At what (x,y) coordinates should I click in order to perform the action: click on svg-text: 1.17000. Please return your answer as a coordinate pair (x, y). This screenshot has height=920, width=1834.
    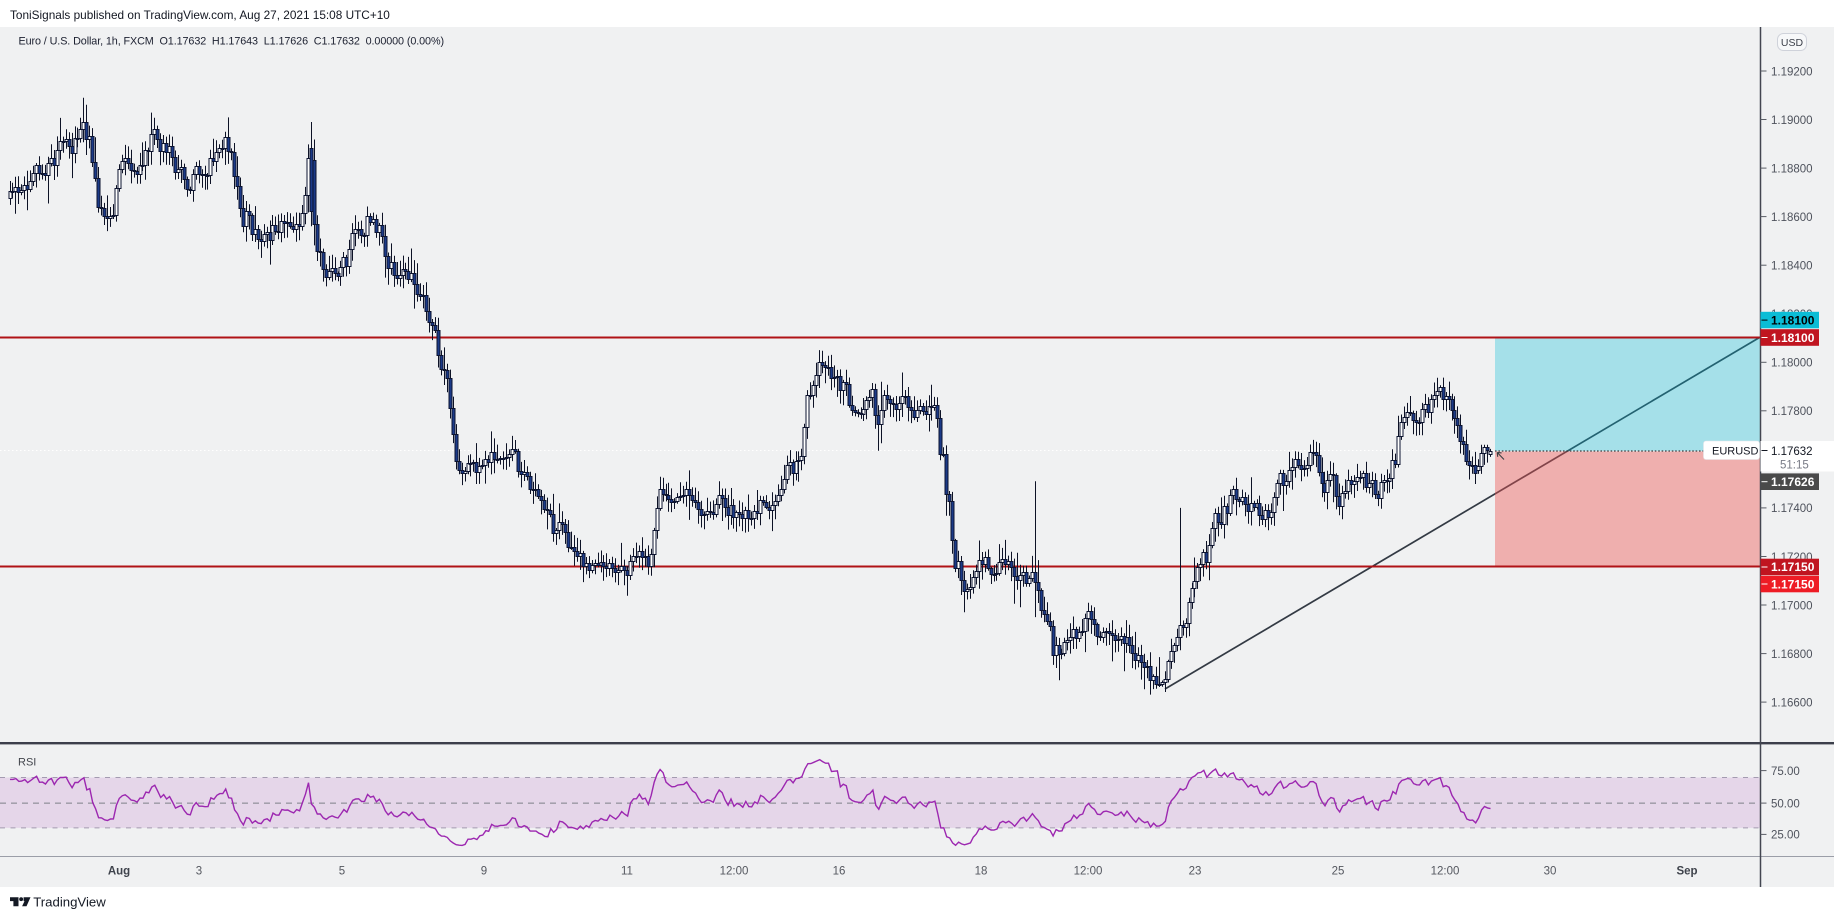
    Looking at the image, I should click on (1792, 606).